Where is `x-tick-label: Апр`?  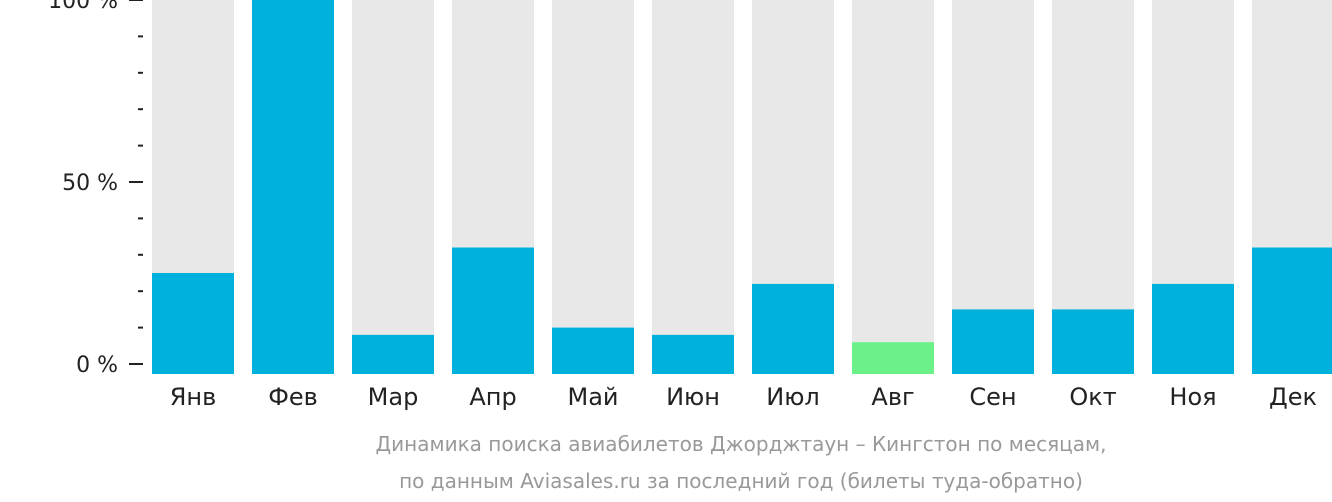
x-tick-label: Апр is located at coordinates (492, 397).